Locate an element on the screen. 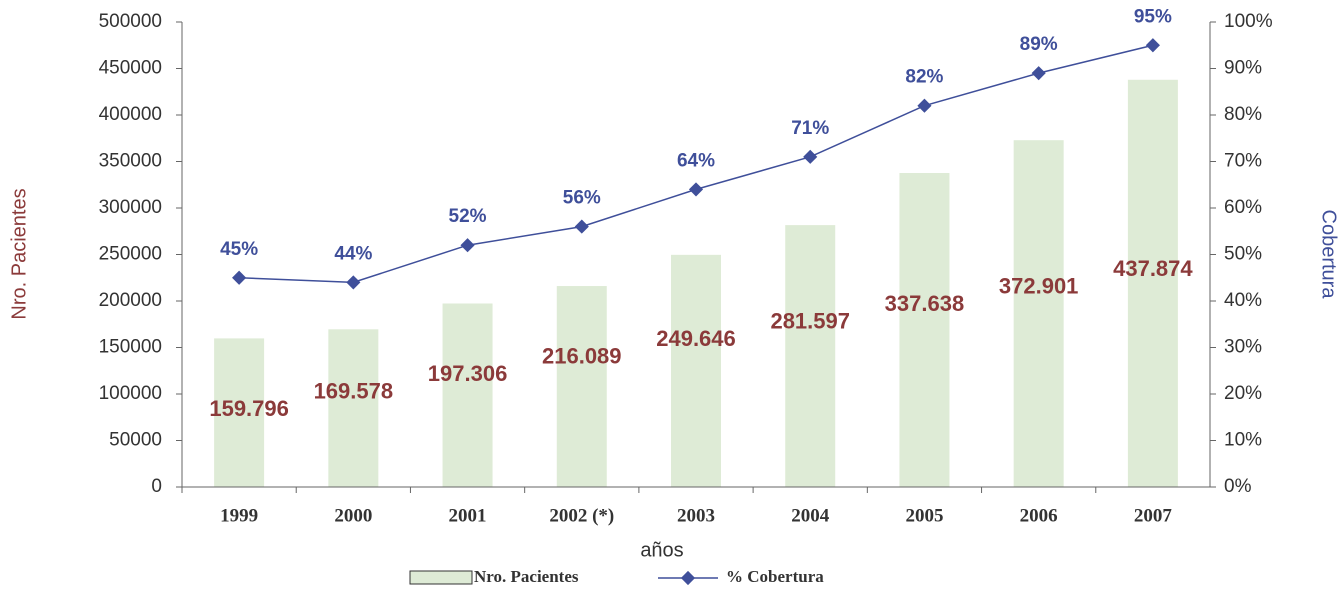 Image resolution: width=1342 pixels, height=591 pixels. y2-axis-title: Cobertura is located at coordinates (1329, 255).